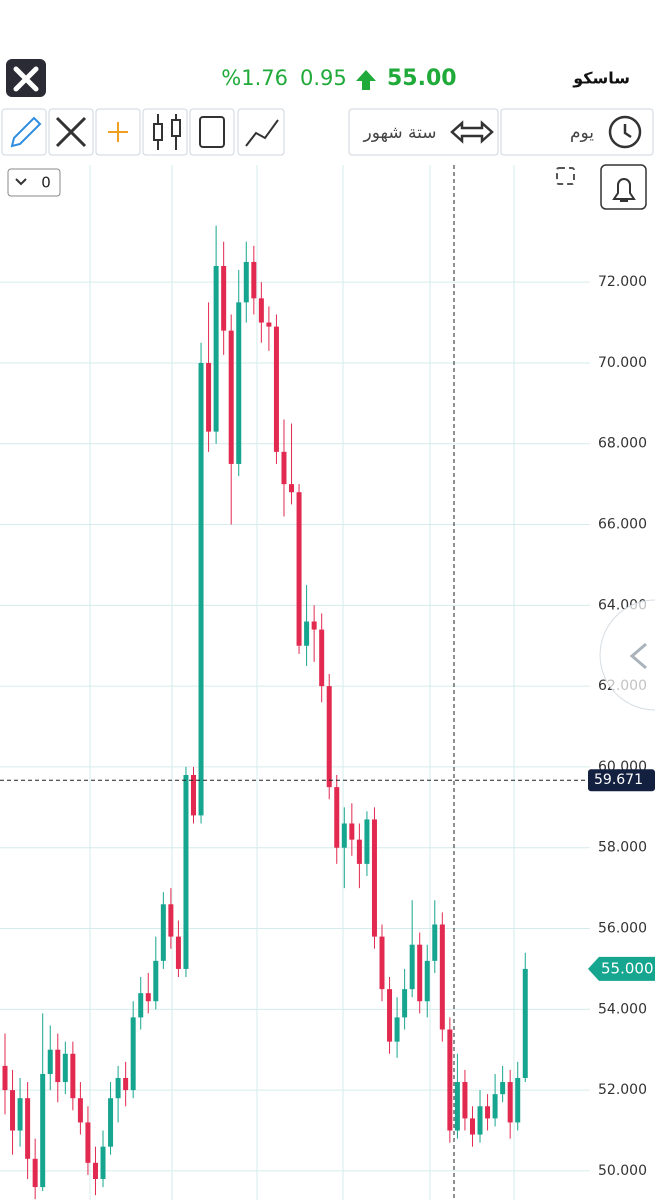 This screenshot has width=655, height=1204. I want to click on y-tick-label: 68.000, so click(622, 444).